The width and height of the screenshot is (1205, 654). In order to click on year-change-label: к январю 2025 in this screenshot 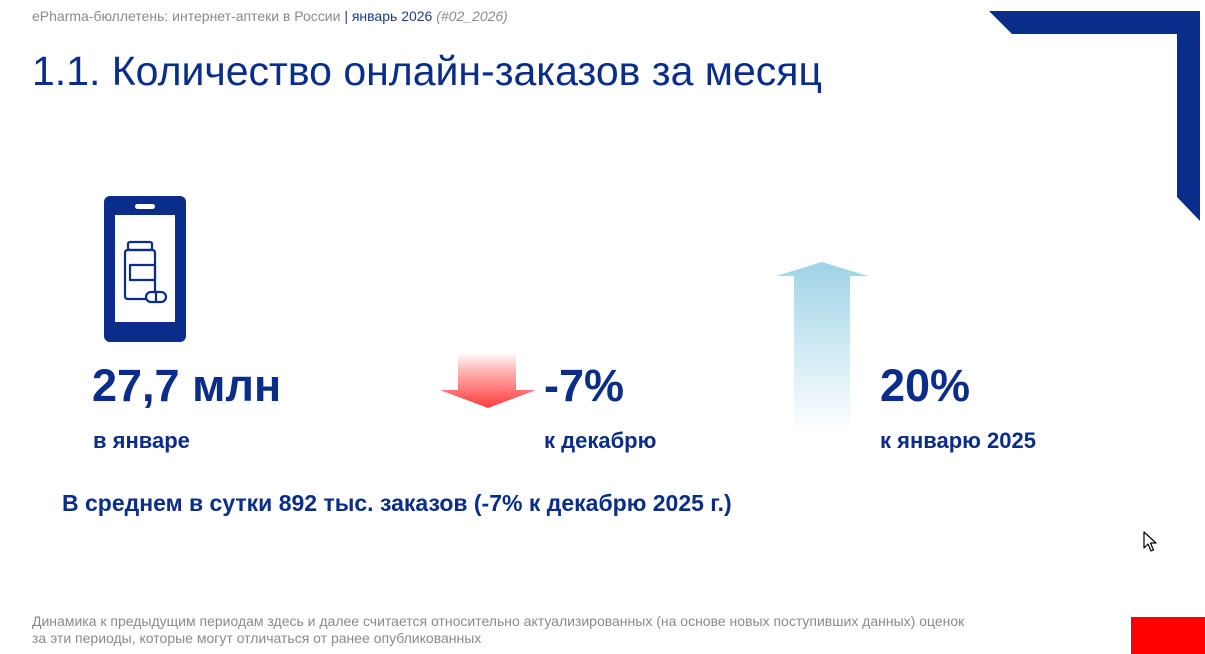, I will do `click(958, 440)`.